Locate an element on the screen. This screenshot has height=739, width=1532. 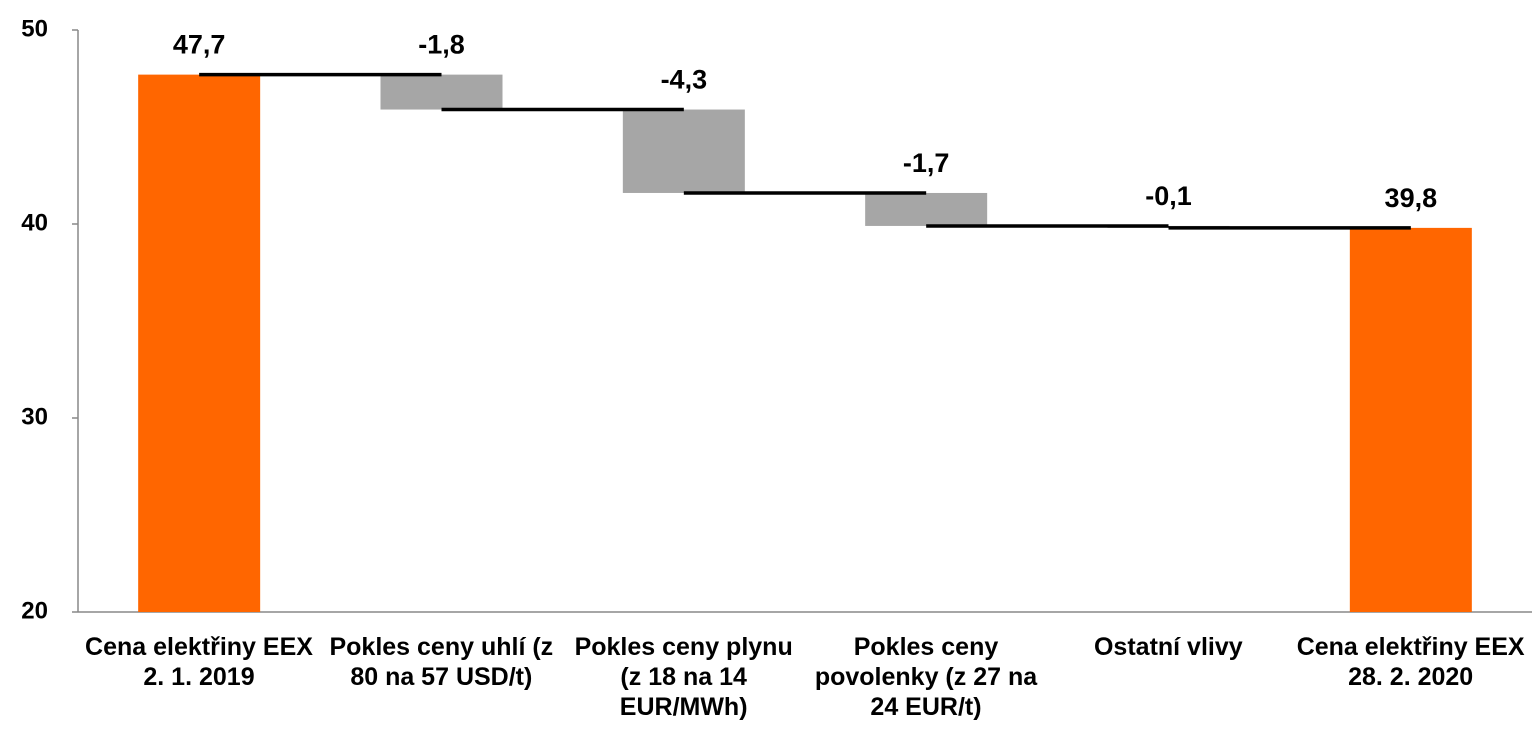
y-tick-label: 50 is located at coordinates (34, 28).